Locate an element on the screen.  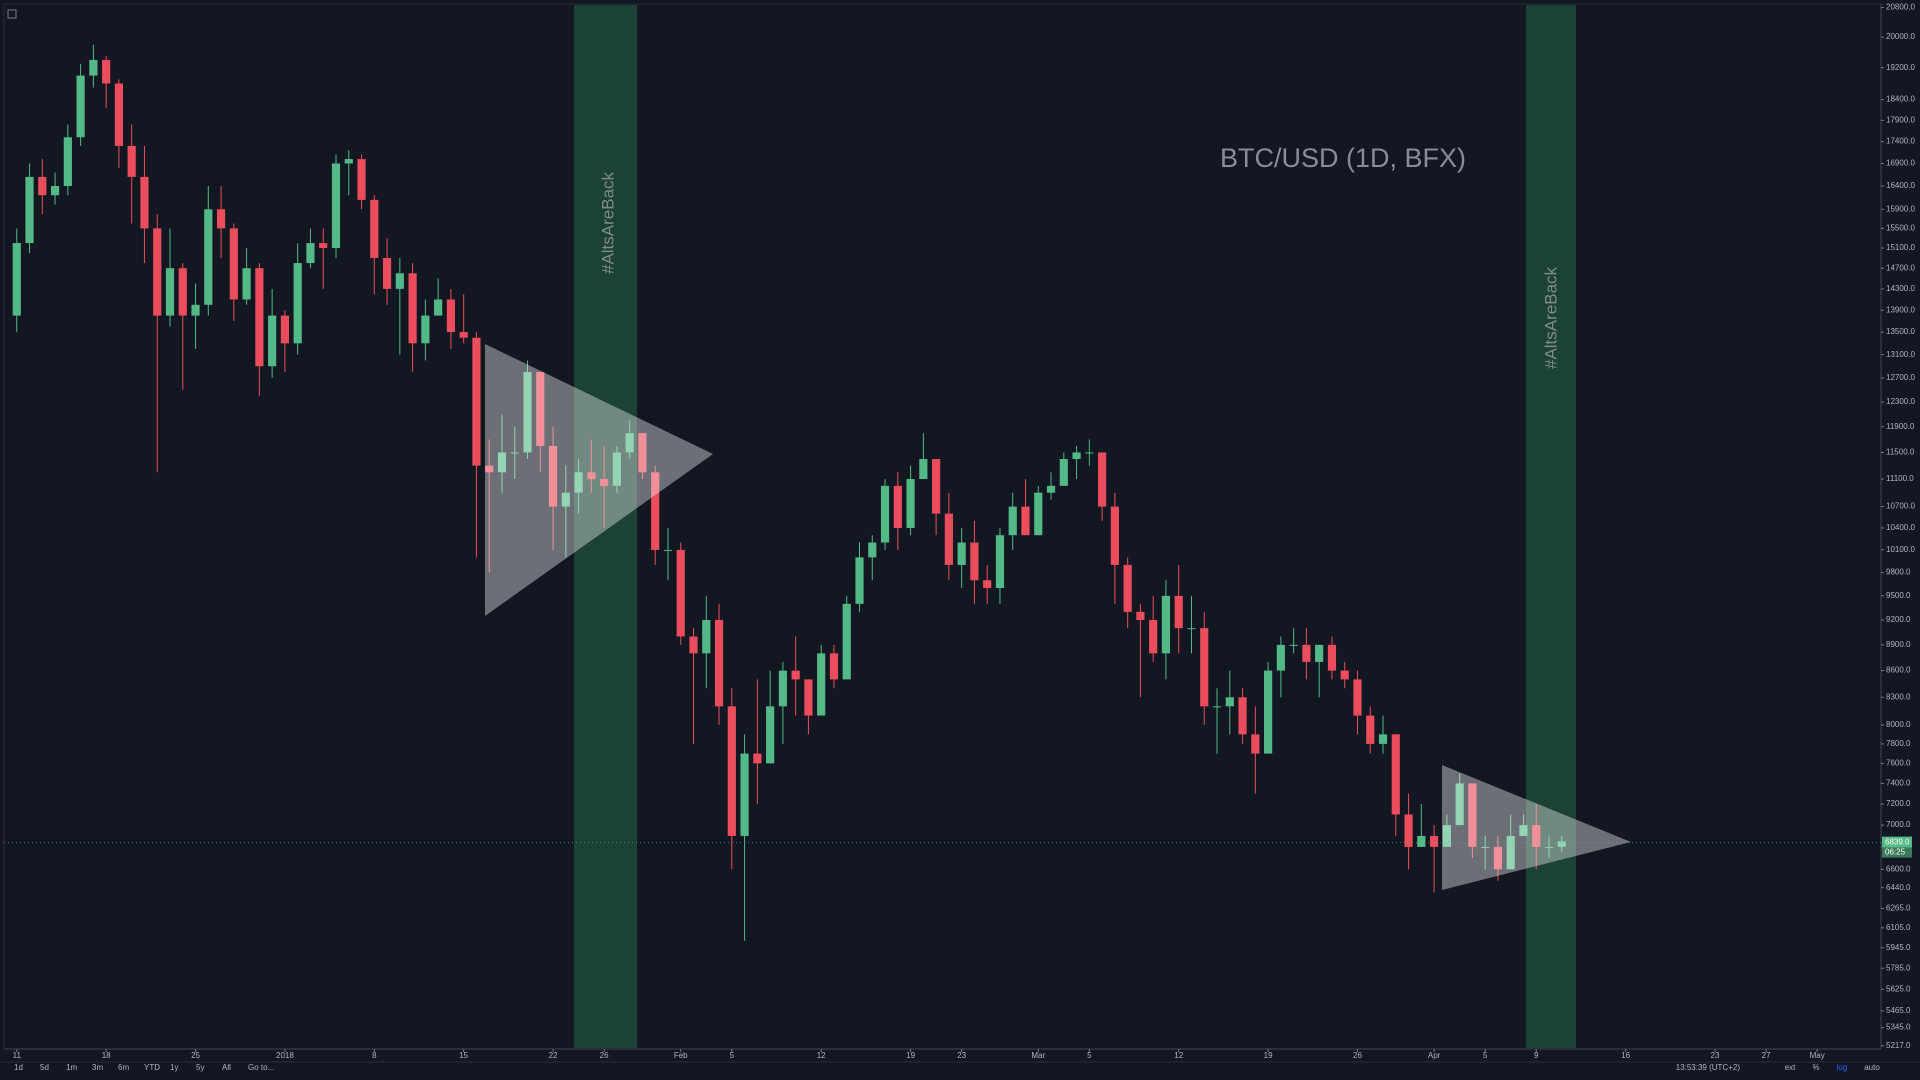
chart-title: BTC/USD (1D, BFX) is located at coordinates (1343, 158).